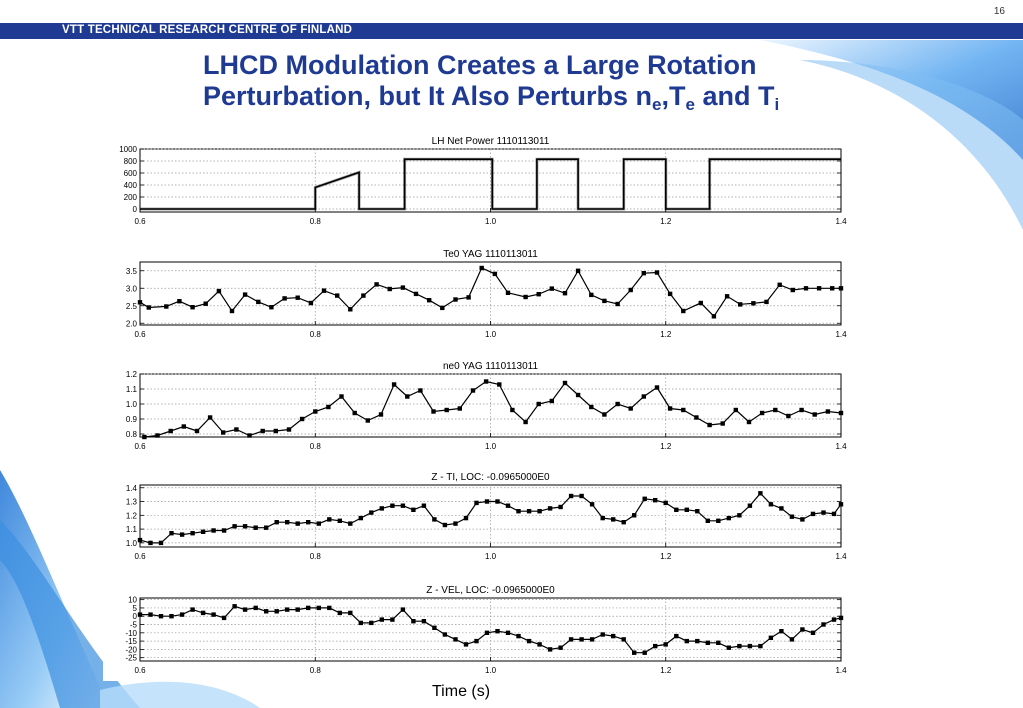 This screenshot has width=1023, height=708. I want to click on y-tick-label: 10, so click(132, 600).